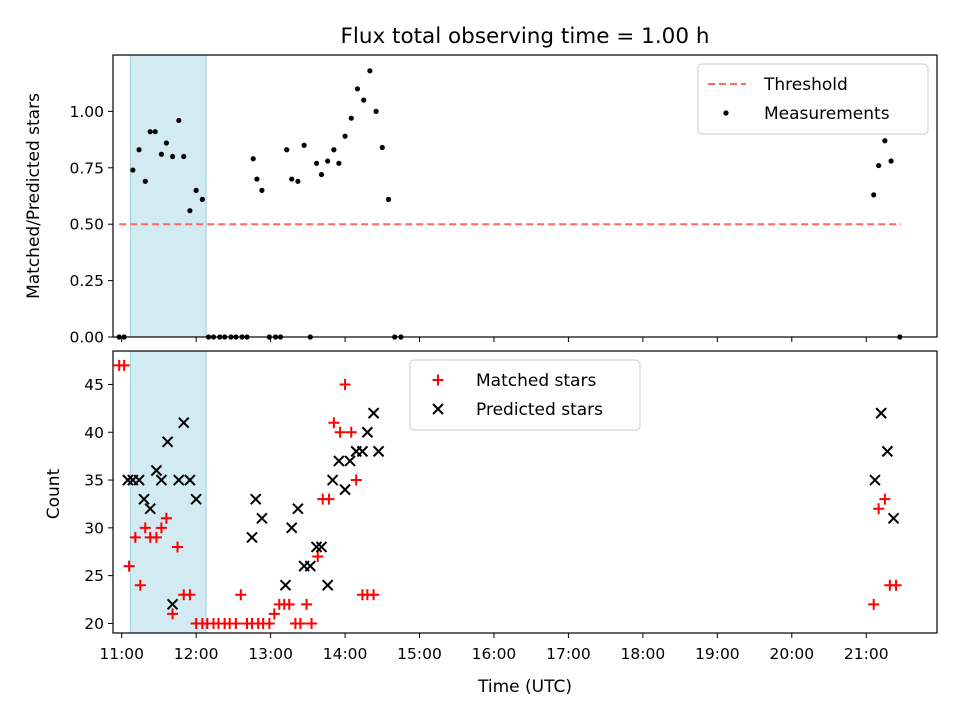 This screenshot has width=960, height=724. Describe the element at coordinates (568, 654) in the screenshot. I see `x-tick-label: 17:00` at that location.